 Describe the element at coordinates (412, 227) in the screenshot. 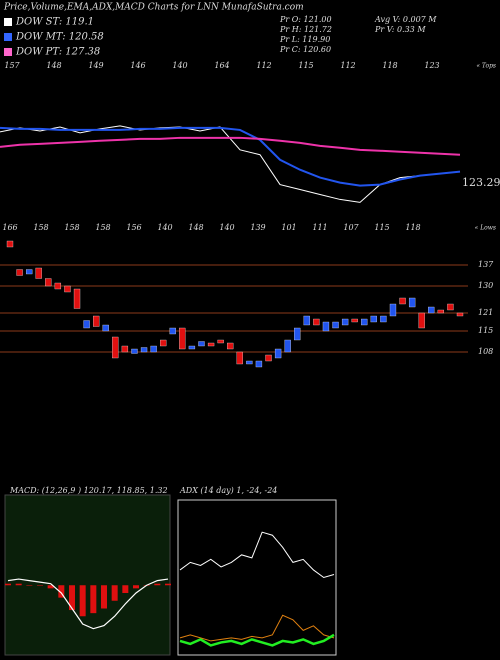

I see `bottom-label: 118` at that location.